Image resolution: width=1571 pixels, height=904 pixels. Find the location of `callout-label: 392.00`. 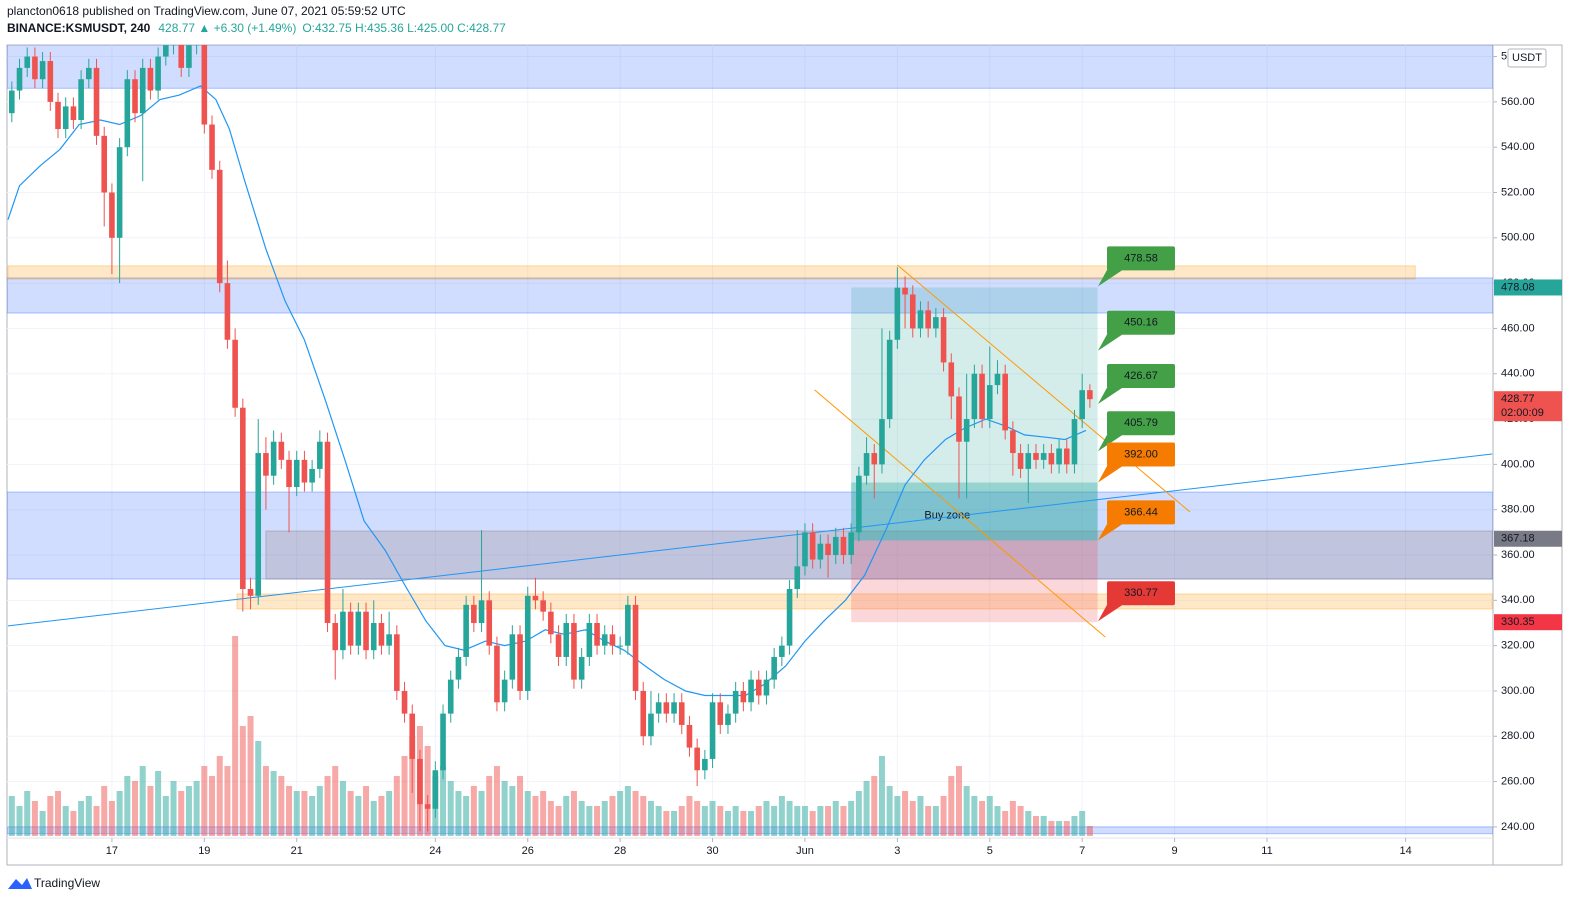

callout-label: 392.00 is located at coordinates (1141, 454).